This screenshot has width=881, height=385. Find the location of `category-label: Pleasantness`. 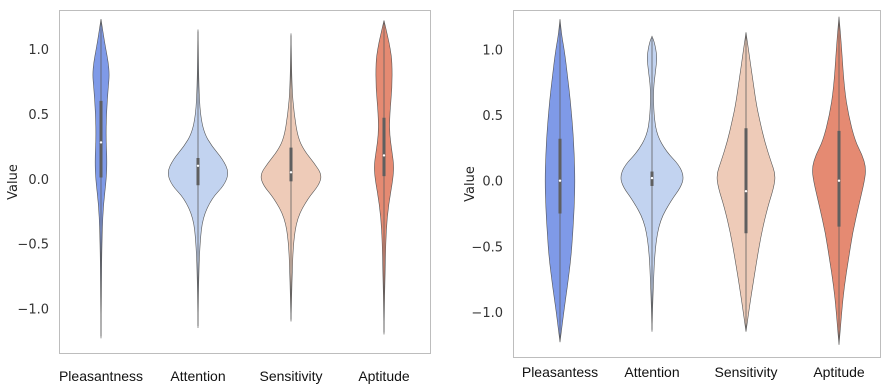

category-label: Pleasantness is located at coordinates (101, 376).